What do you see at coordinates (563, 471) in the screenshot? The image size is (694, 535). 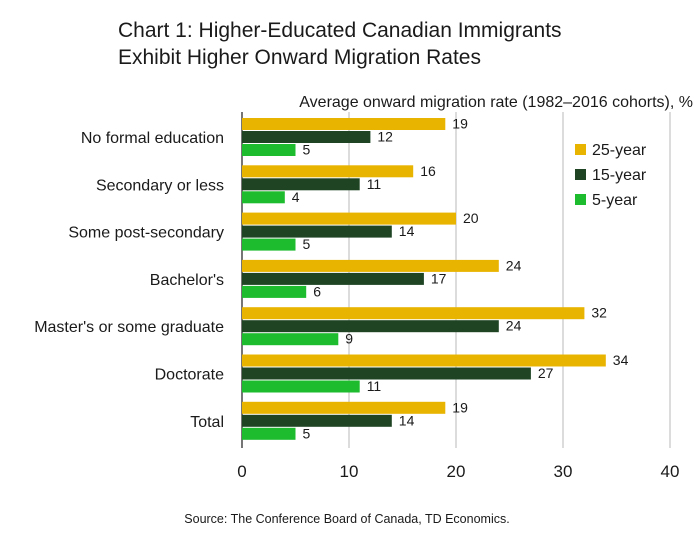 I see `x-tick-label: 30` at bounding box center [563, 471].